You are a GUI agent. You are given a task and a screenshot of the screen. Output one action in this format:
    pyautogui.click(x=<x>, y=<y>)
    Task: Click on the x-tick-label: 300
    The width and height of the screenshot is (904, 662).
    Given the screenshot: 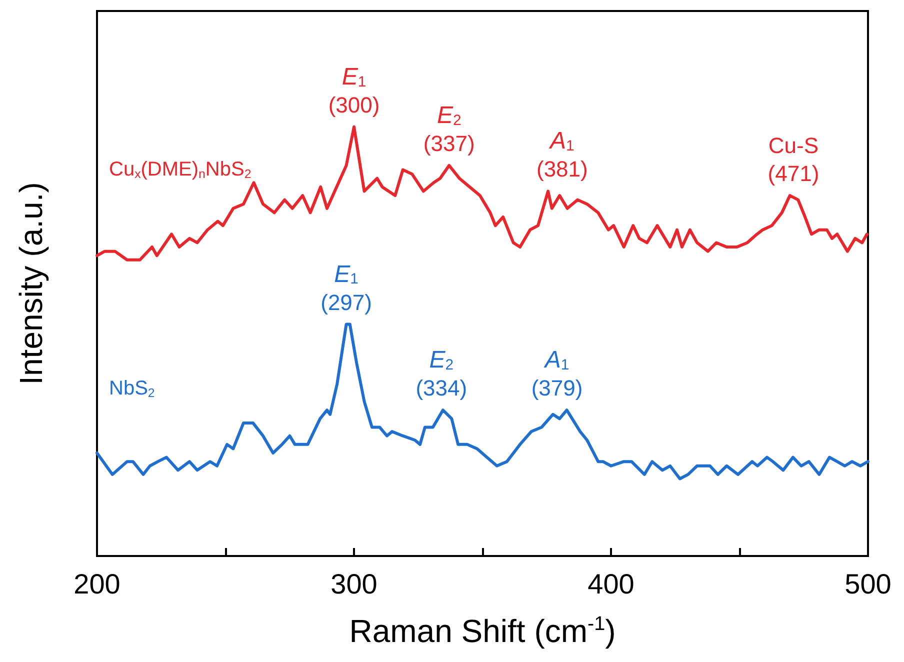 What is the action you would take?
    pyautogui.click(x=354, y=584)
    